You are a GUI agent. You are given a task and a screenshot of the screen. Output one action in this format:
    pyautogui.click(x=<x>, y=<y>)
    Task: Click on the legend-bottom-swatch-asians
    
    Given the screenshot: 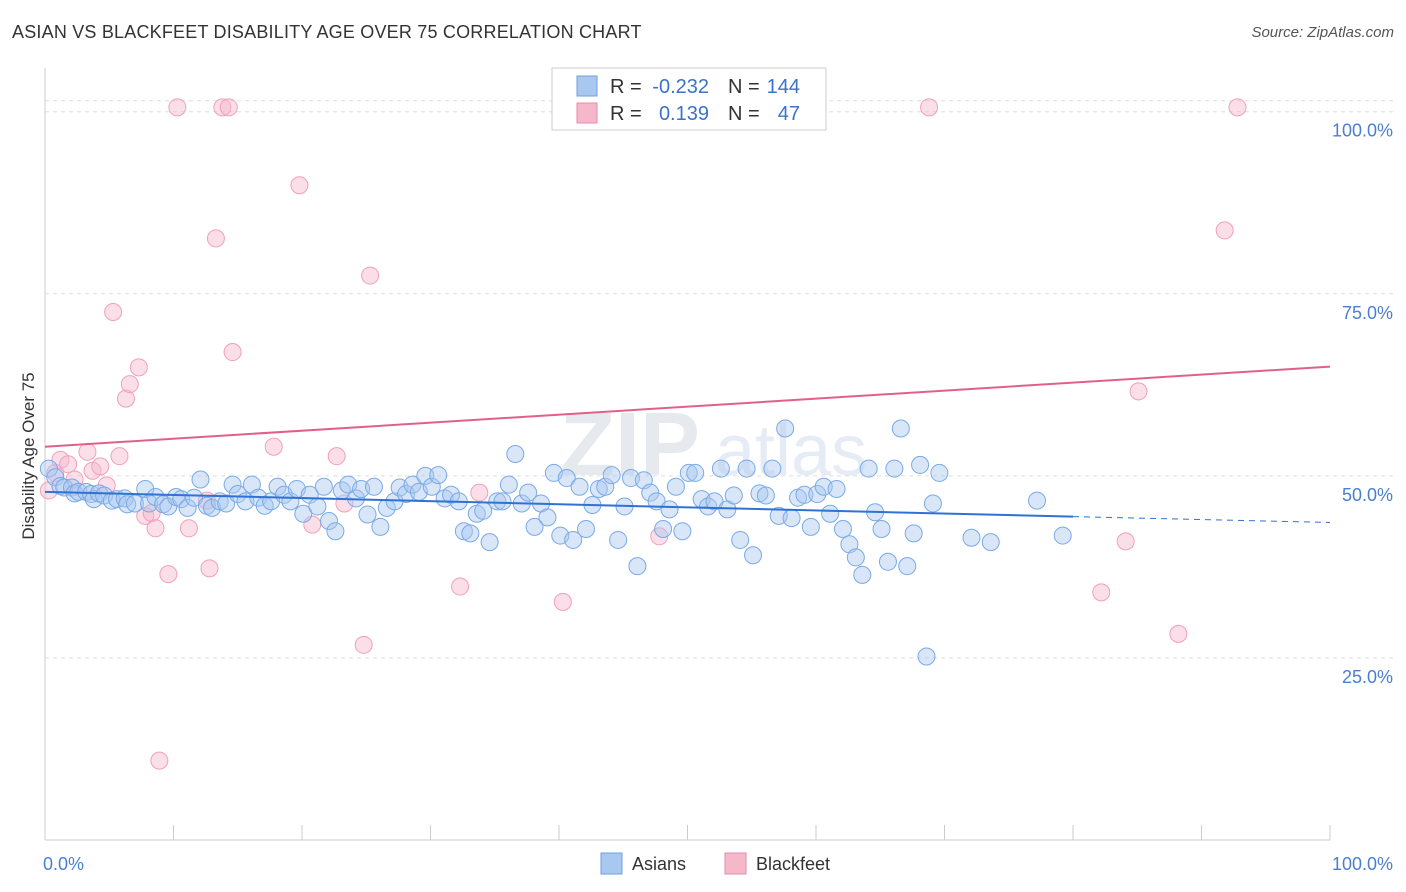 What is the action you would take?
    pyautogui.click(x=611, y=863)
    